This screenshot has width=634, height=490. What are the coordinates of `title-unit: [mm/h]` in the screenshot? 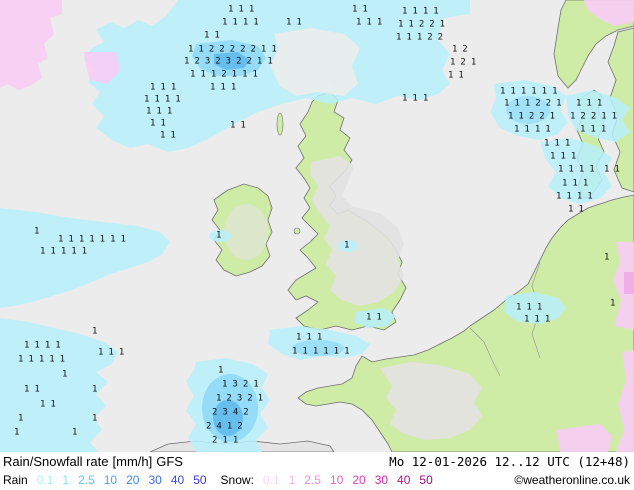 It's located at (132, 461).